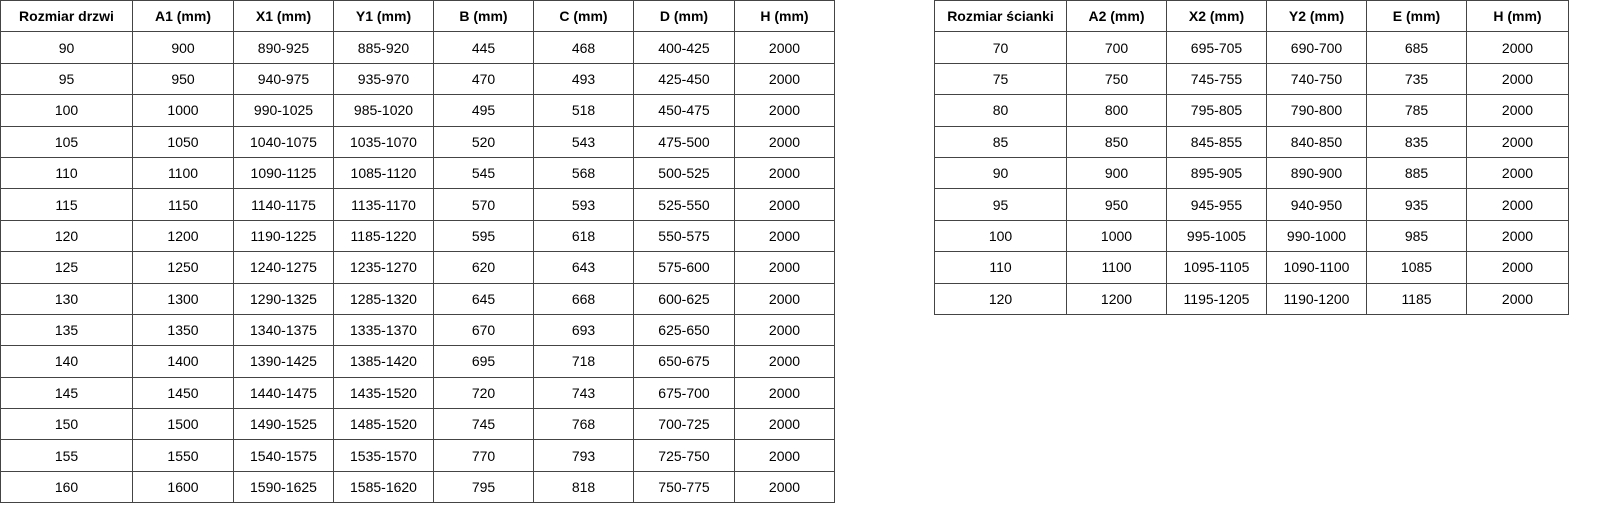  I want to click on table-row: 110 1100 1095-1105 1090-1100 1085 2000, so click(1251, 267).